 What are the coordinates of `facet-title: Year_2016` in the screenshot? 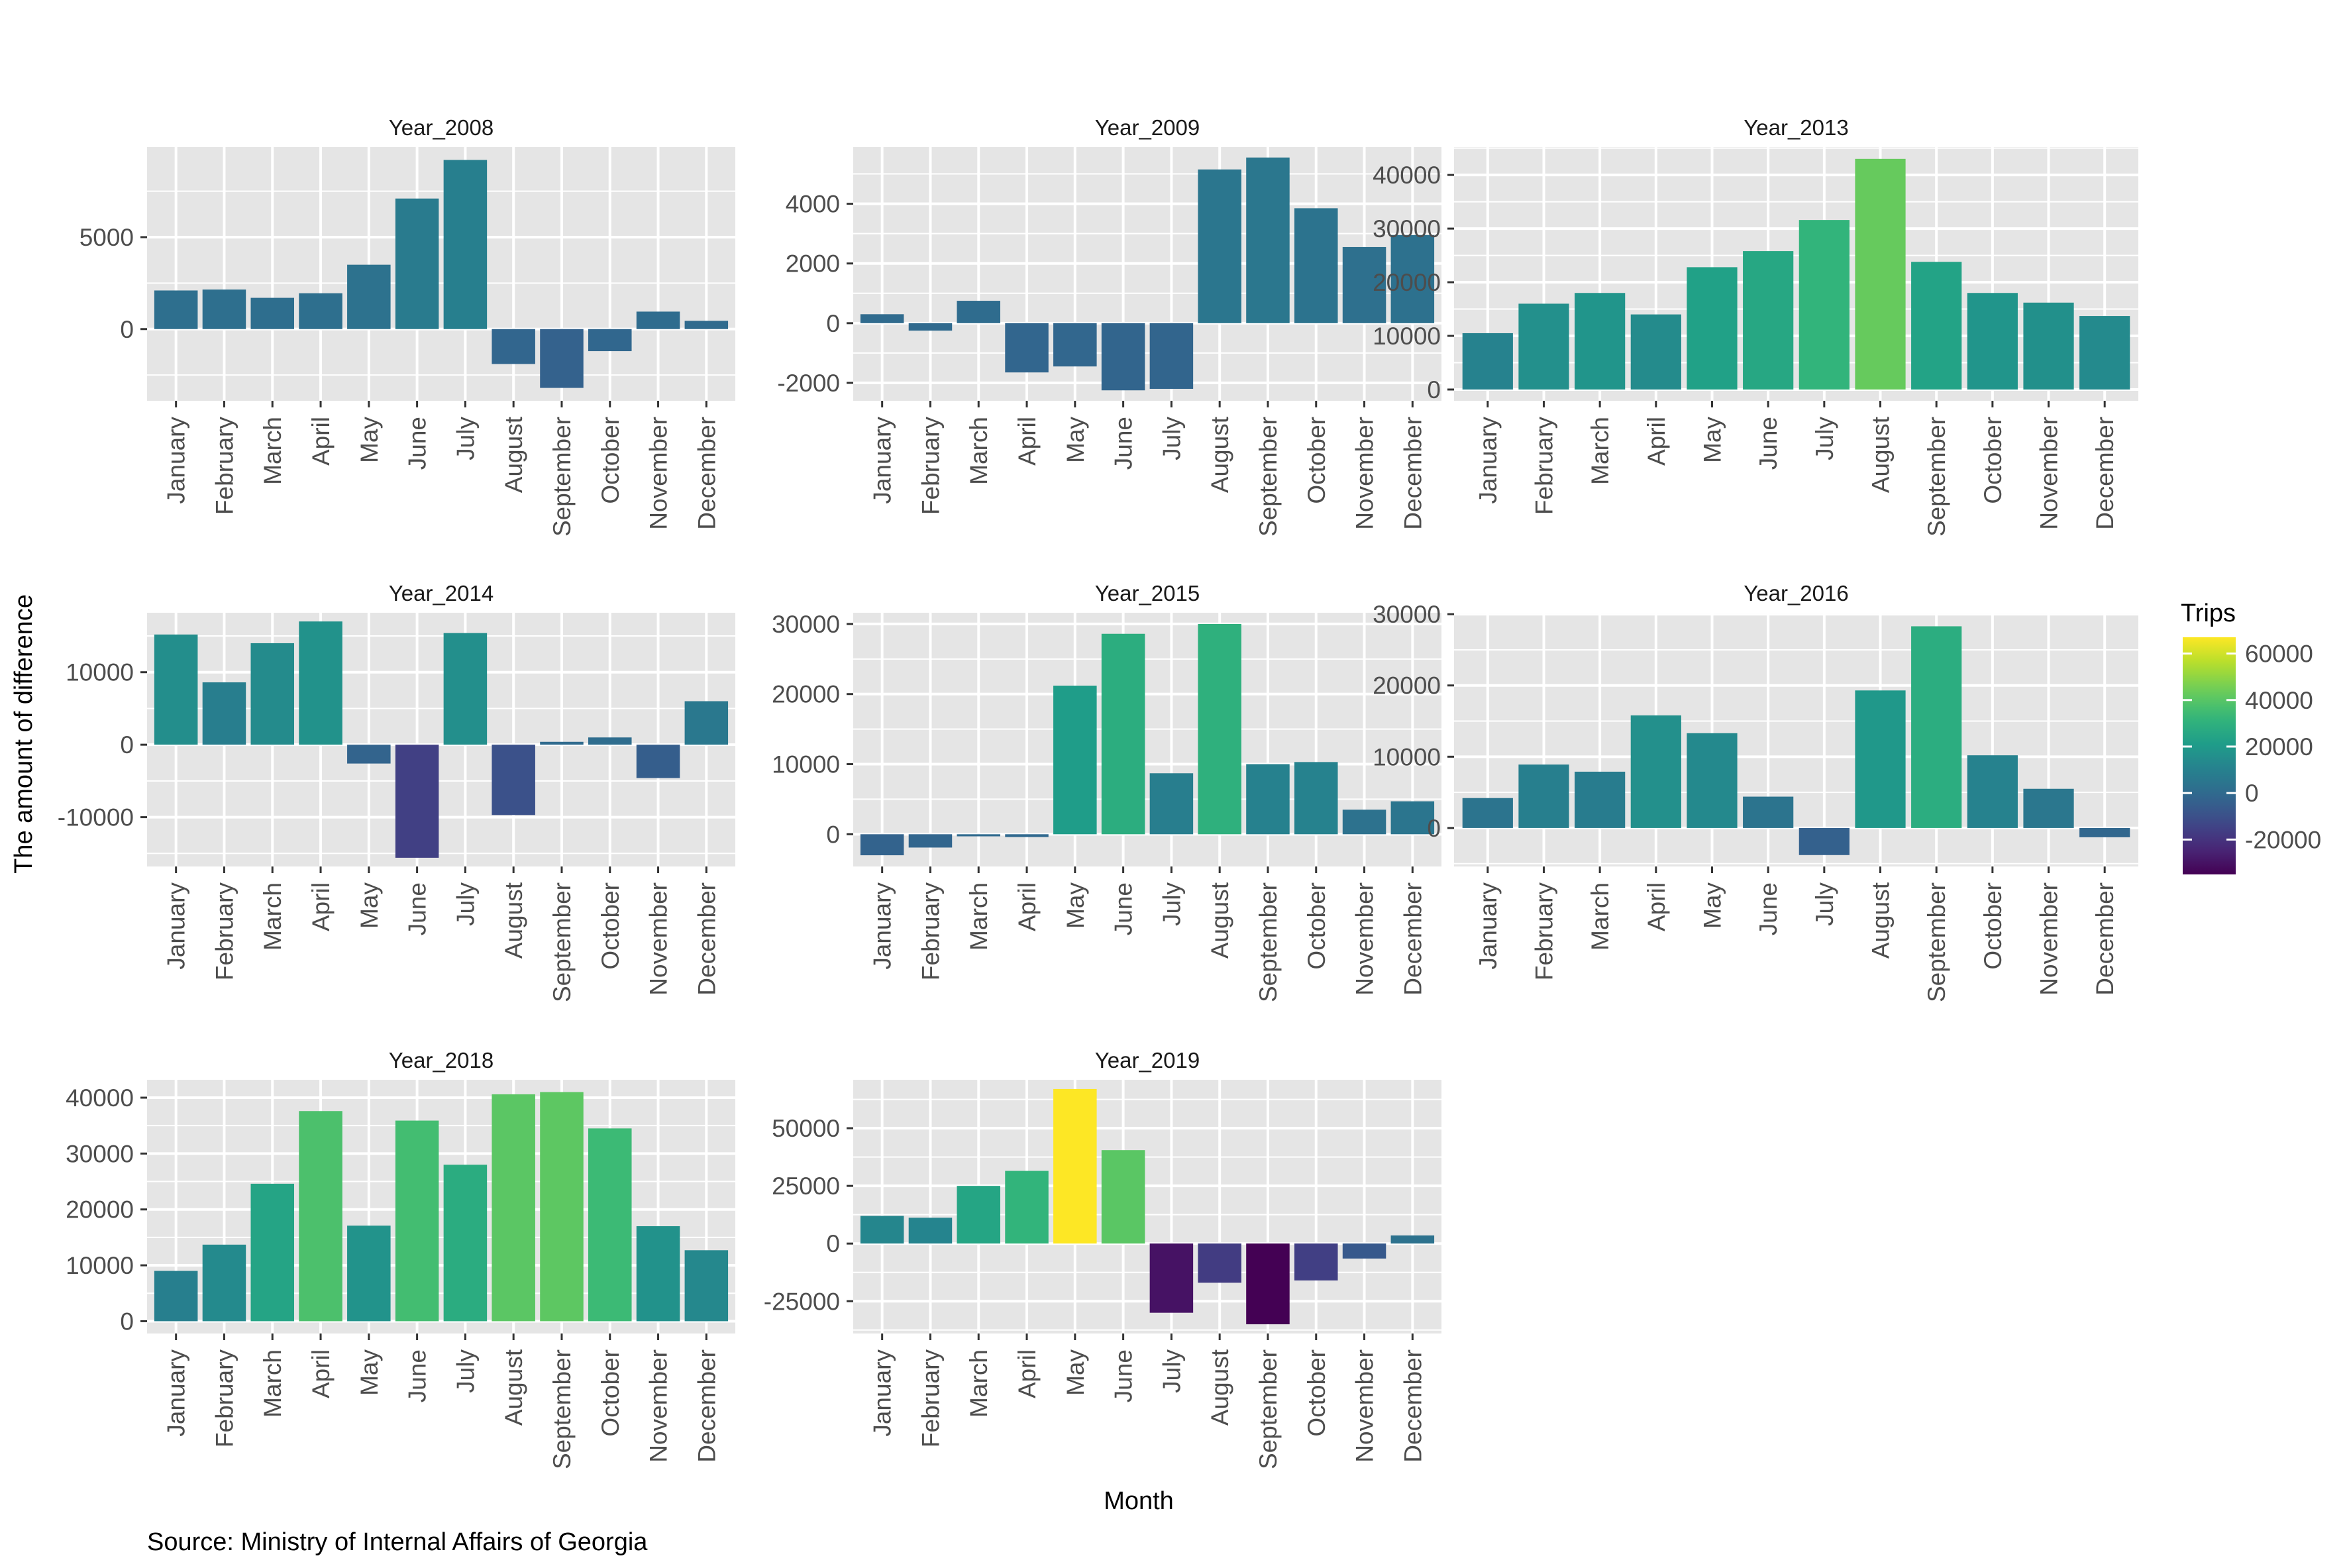 It's located at (1796, 593).